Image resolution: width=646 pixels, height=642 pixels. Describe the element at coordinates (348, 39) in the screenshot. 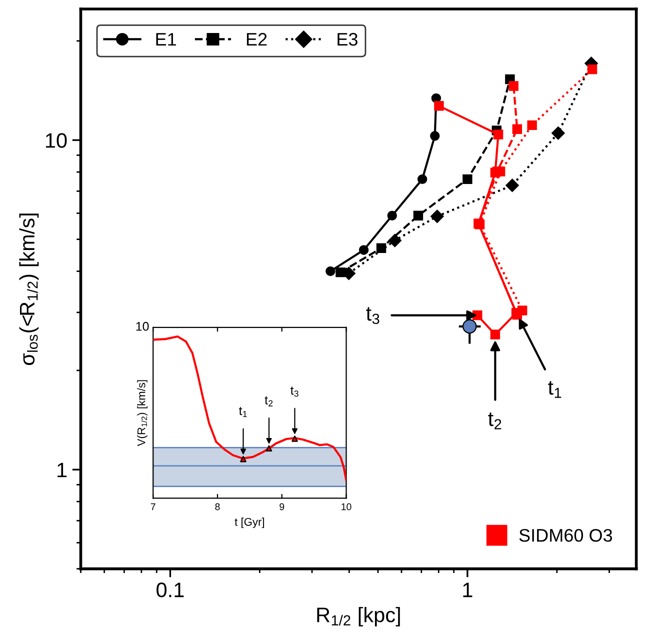

I see `legend-label: E3` at that location.